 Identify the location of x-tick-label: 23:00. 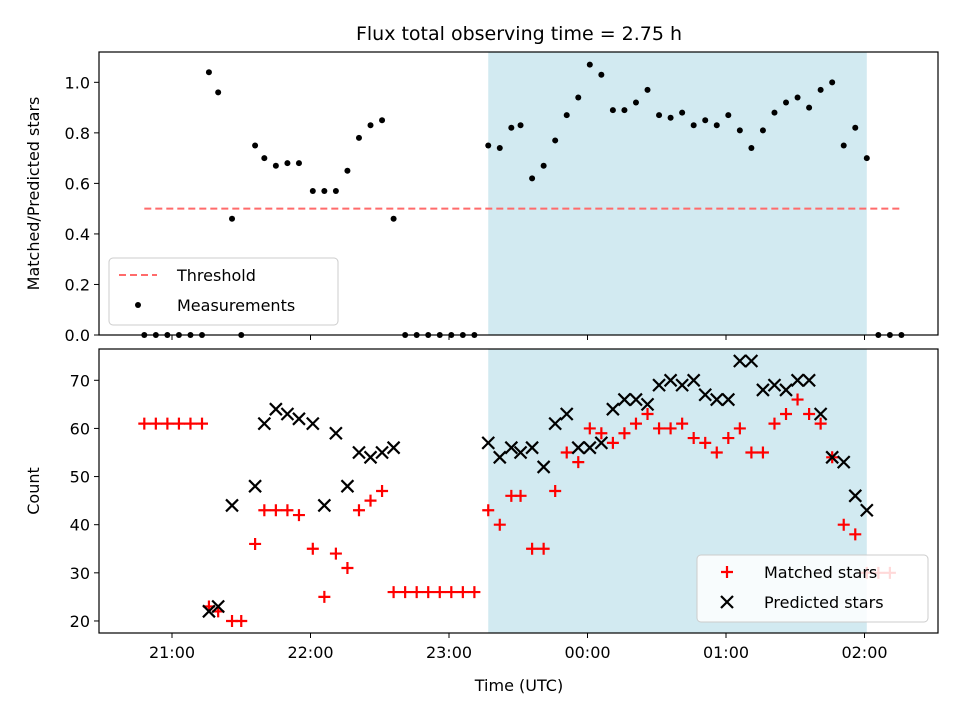
(449, 652).